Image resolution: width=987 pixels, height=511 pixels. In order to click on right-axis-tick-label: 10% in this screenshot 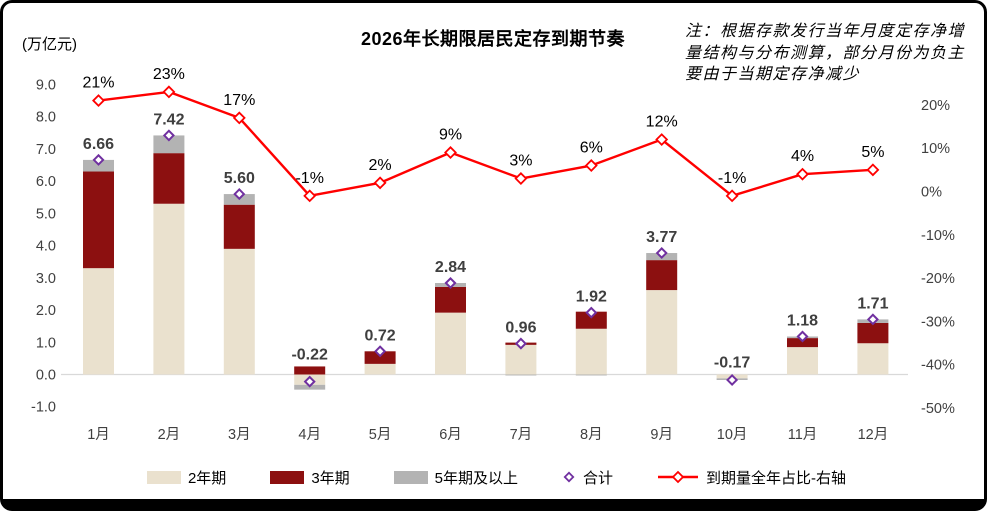, I will do `click(935, 149)`.